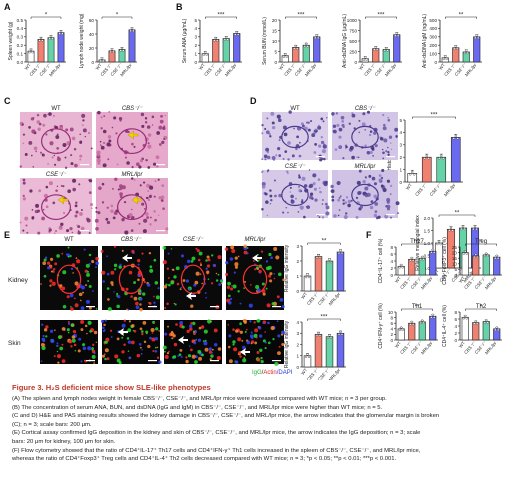 Image resolution: width=520 pixels, height=482 pixels. I want to click on significance-label: **, so click(457, 214).